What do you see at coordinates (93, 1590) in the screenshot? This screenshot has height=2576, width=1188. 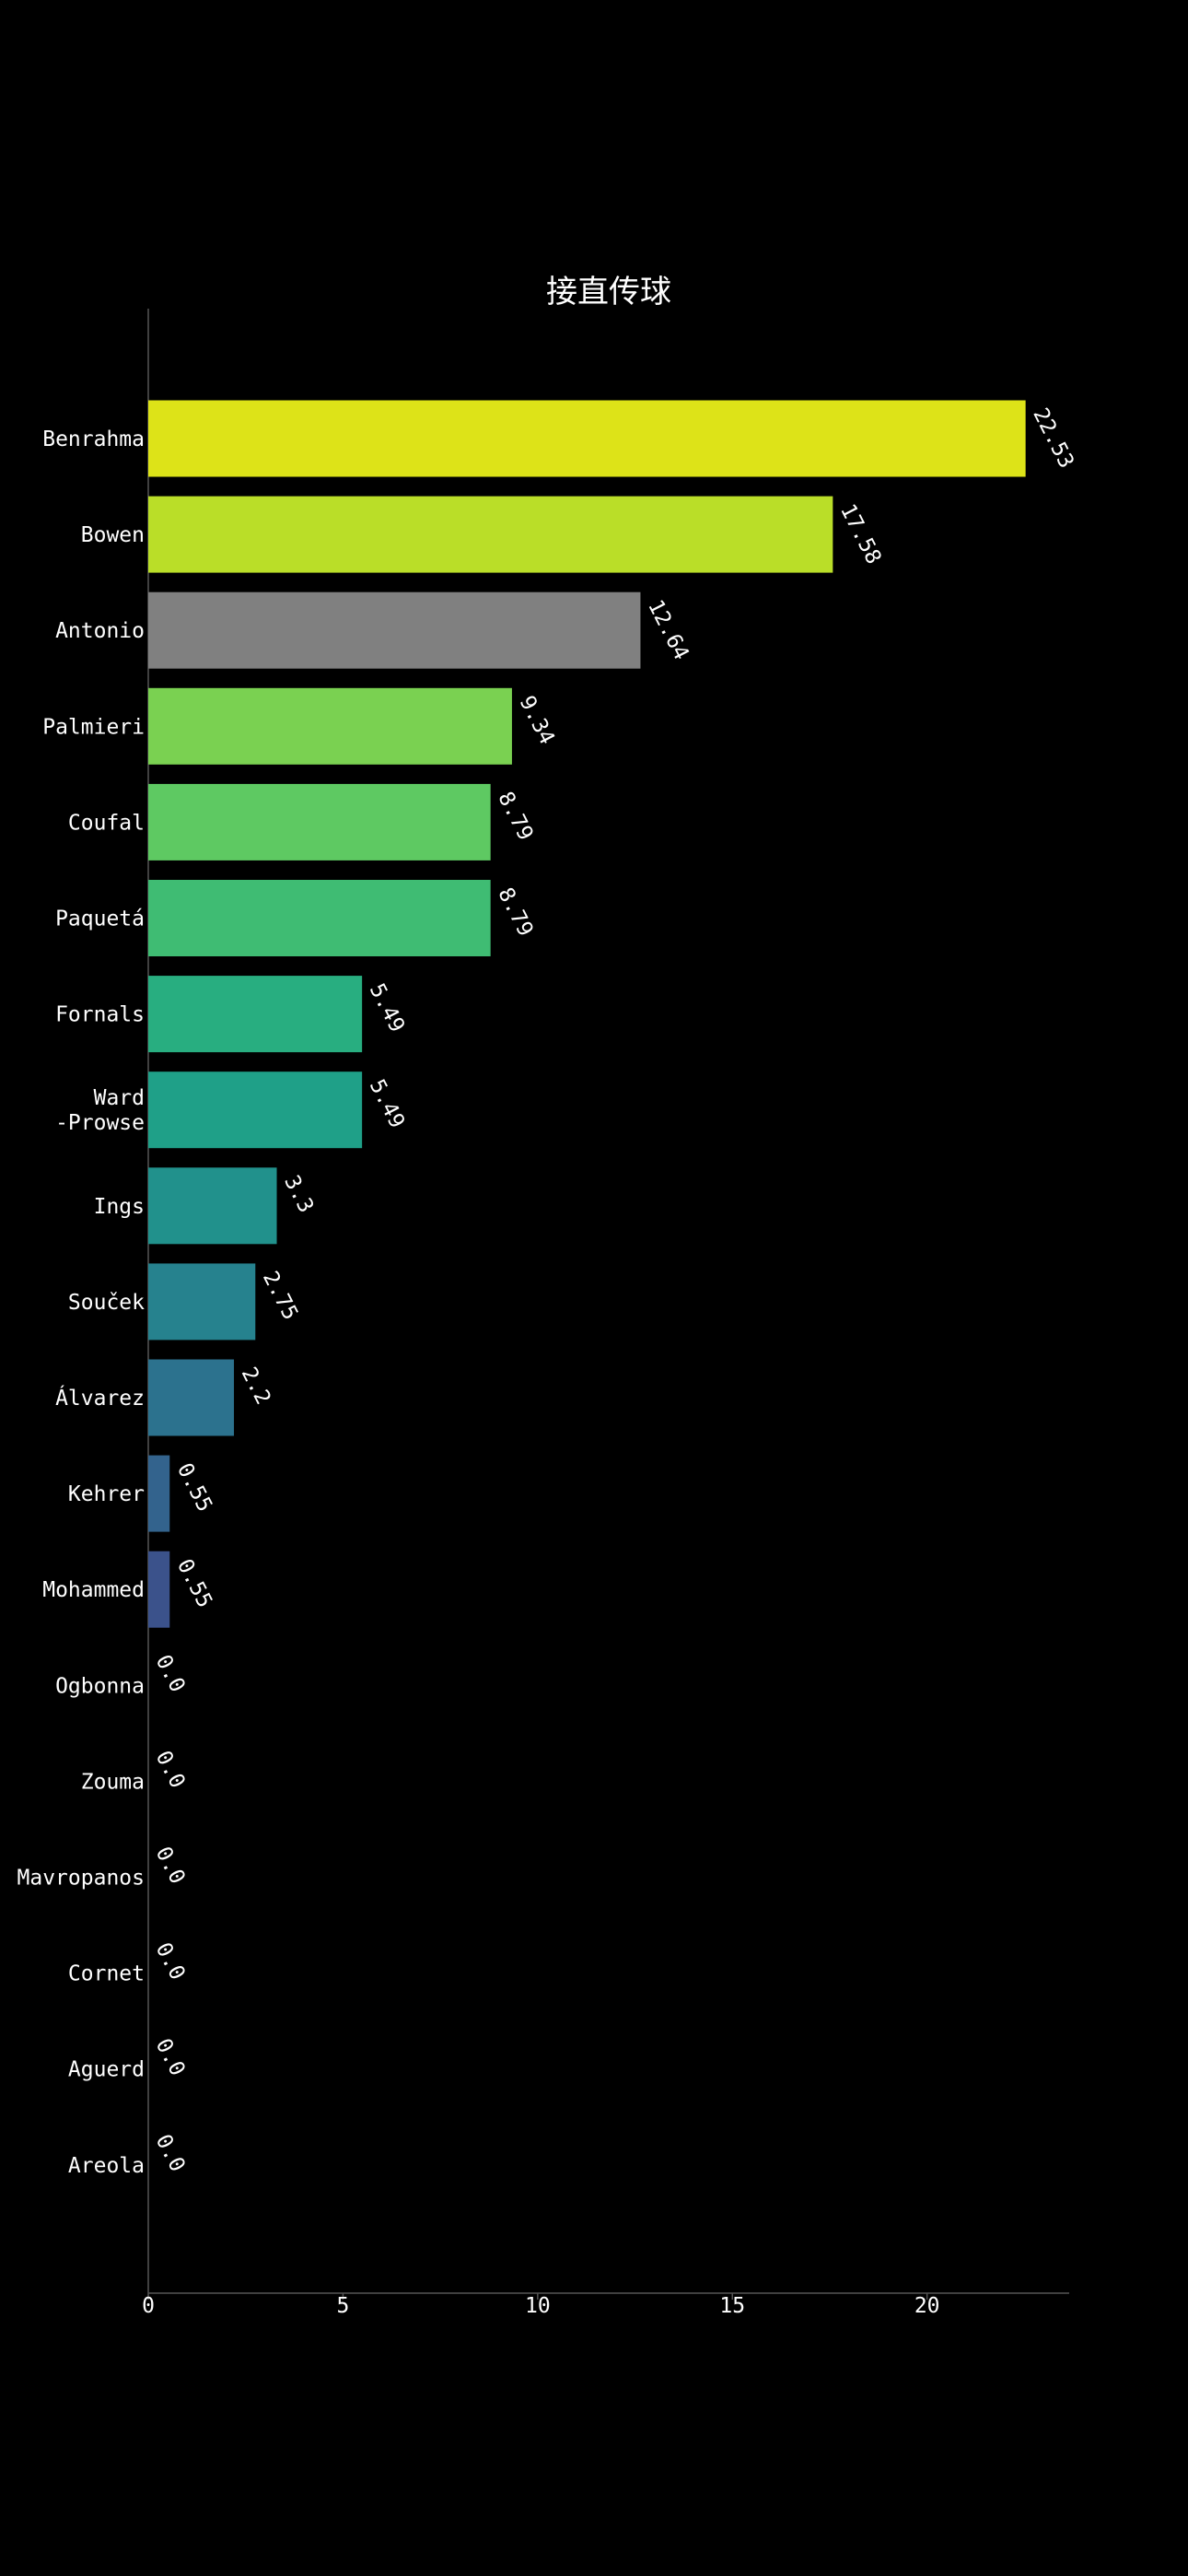 I see `category-label: Mohammed` at bounding box center [93, 1590].